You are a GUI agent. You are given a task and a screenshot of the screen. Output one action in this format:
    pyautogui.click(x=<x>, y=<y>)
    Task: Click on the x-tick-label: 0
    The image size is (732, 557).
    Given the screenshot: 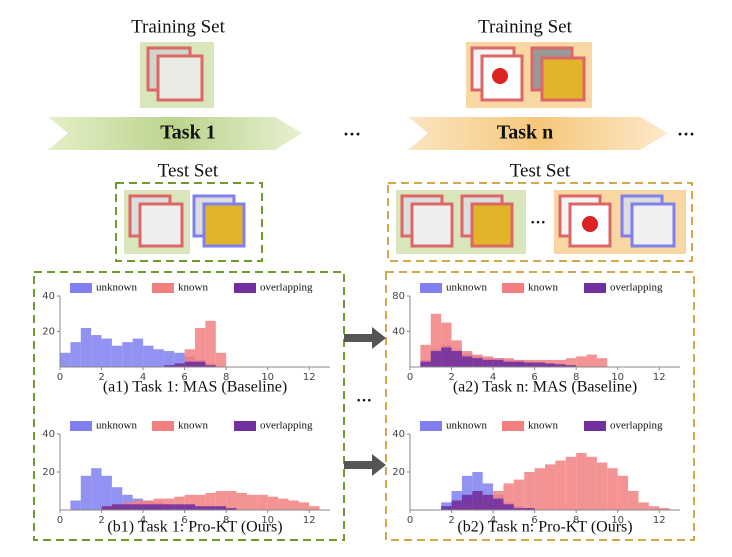 What is the action you would take?
    pyautogui.click(x=410, y=377)
    